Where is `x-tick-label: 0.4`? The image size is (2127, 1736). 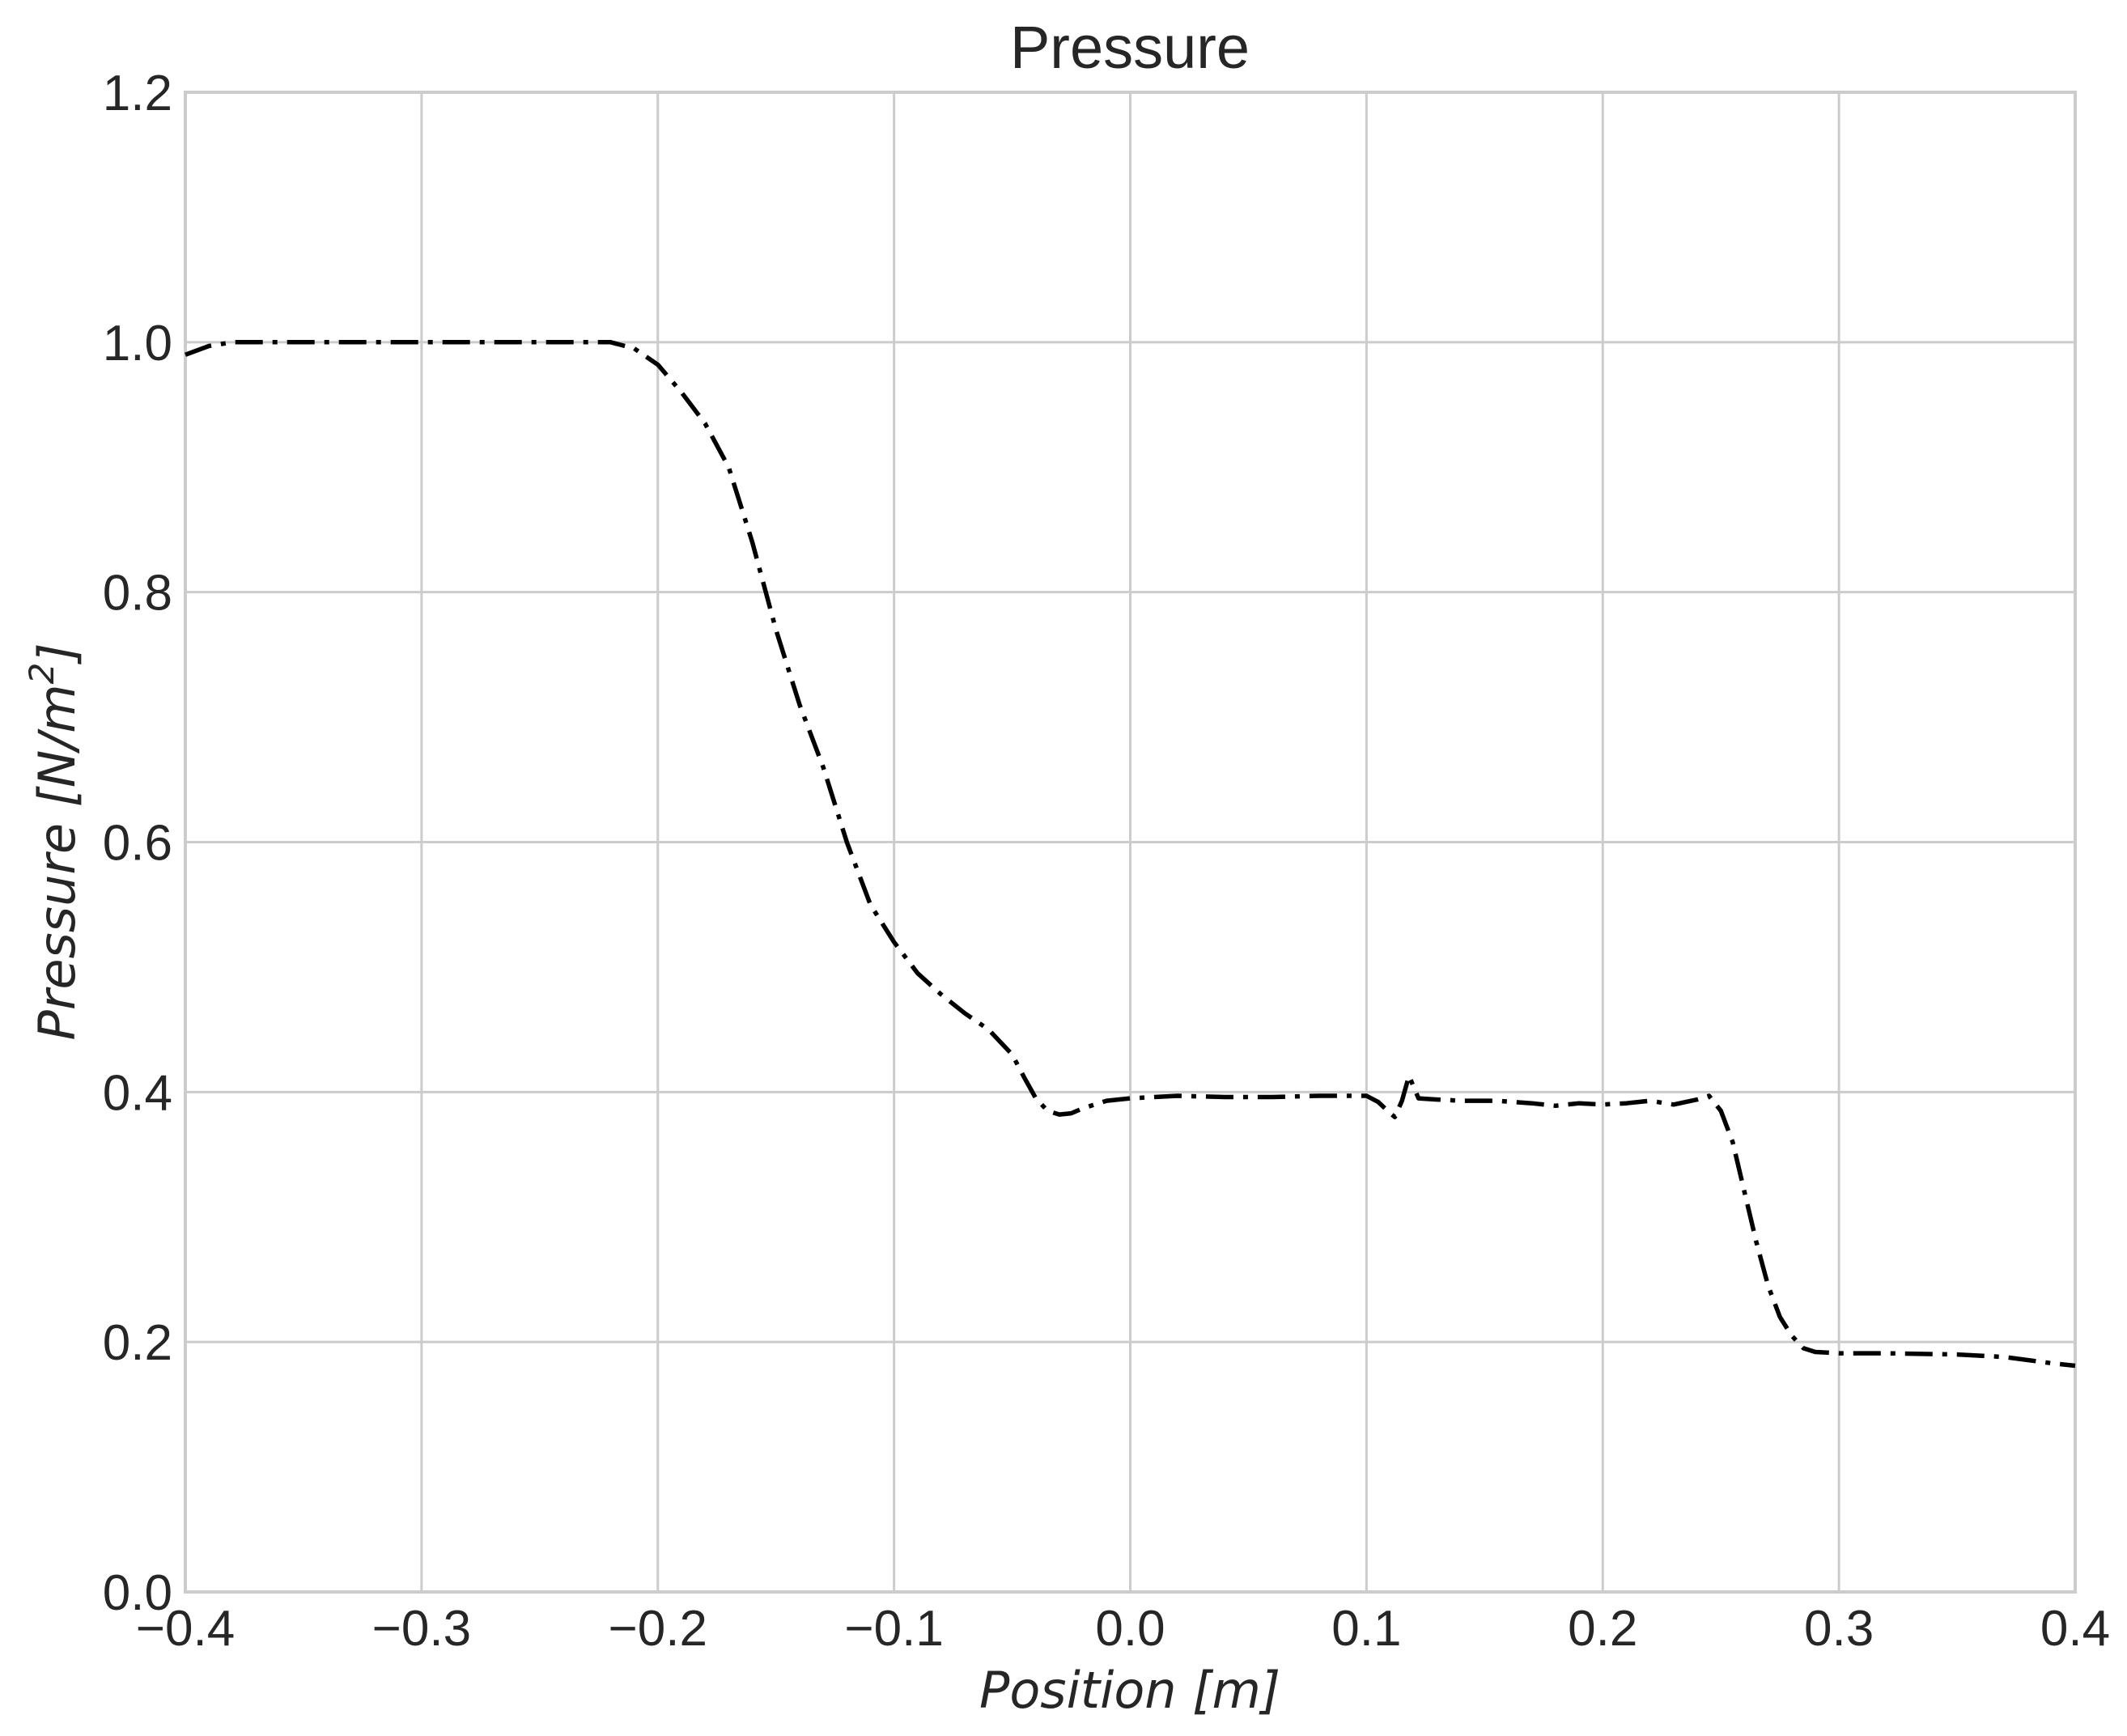 x-tick-label: 0.4 is located at coordinates (2075, 1629).